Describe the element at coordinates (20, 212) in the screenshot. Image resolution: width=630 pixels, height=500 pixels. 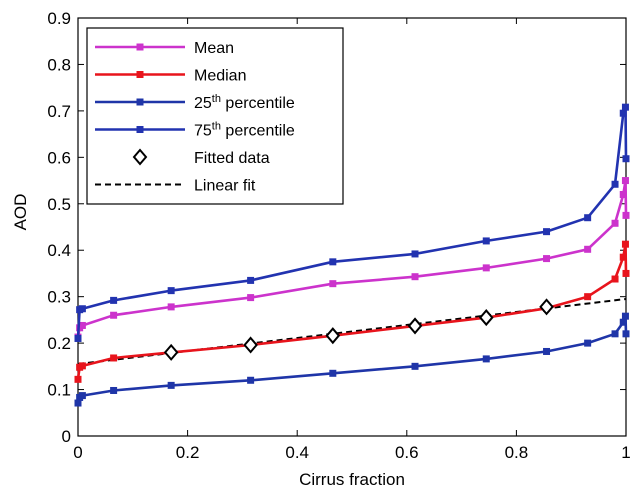
I see `y-axis-title: AOD` at that location.